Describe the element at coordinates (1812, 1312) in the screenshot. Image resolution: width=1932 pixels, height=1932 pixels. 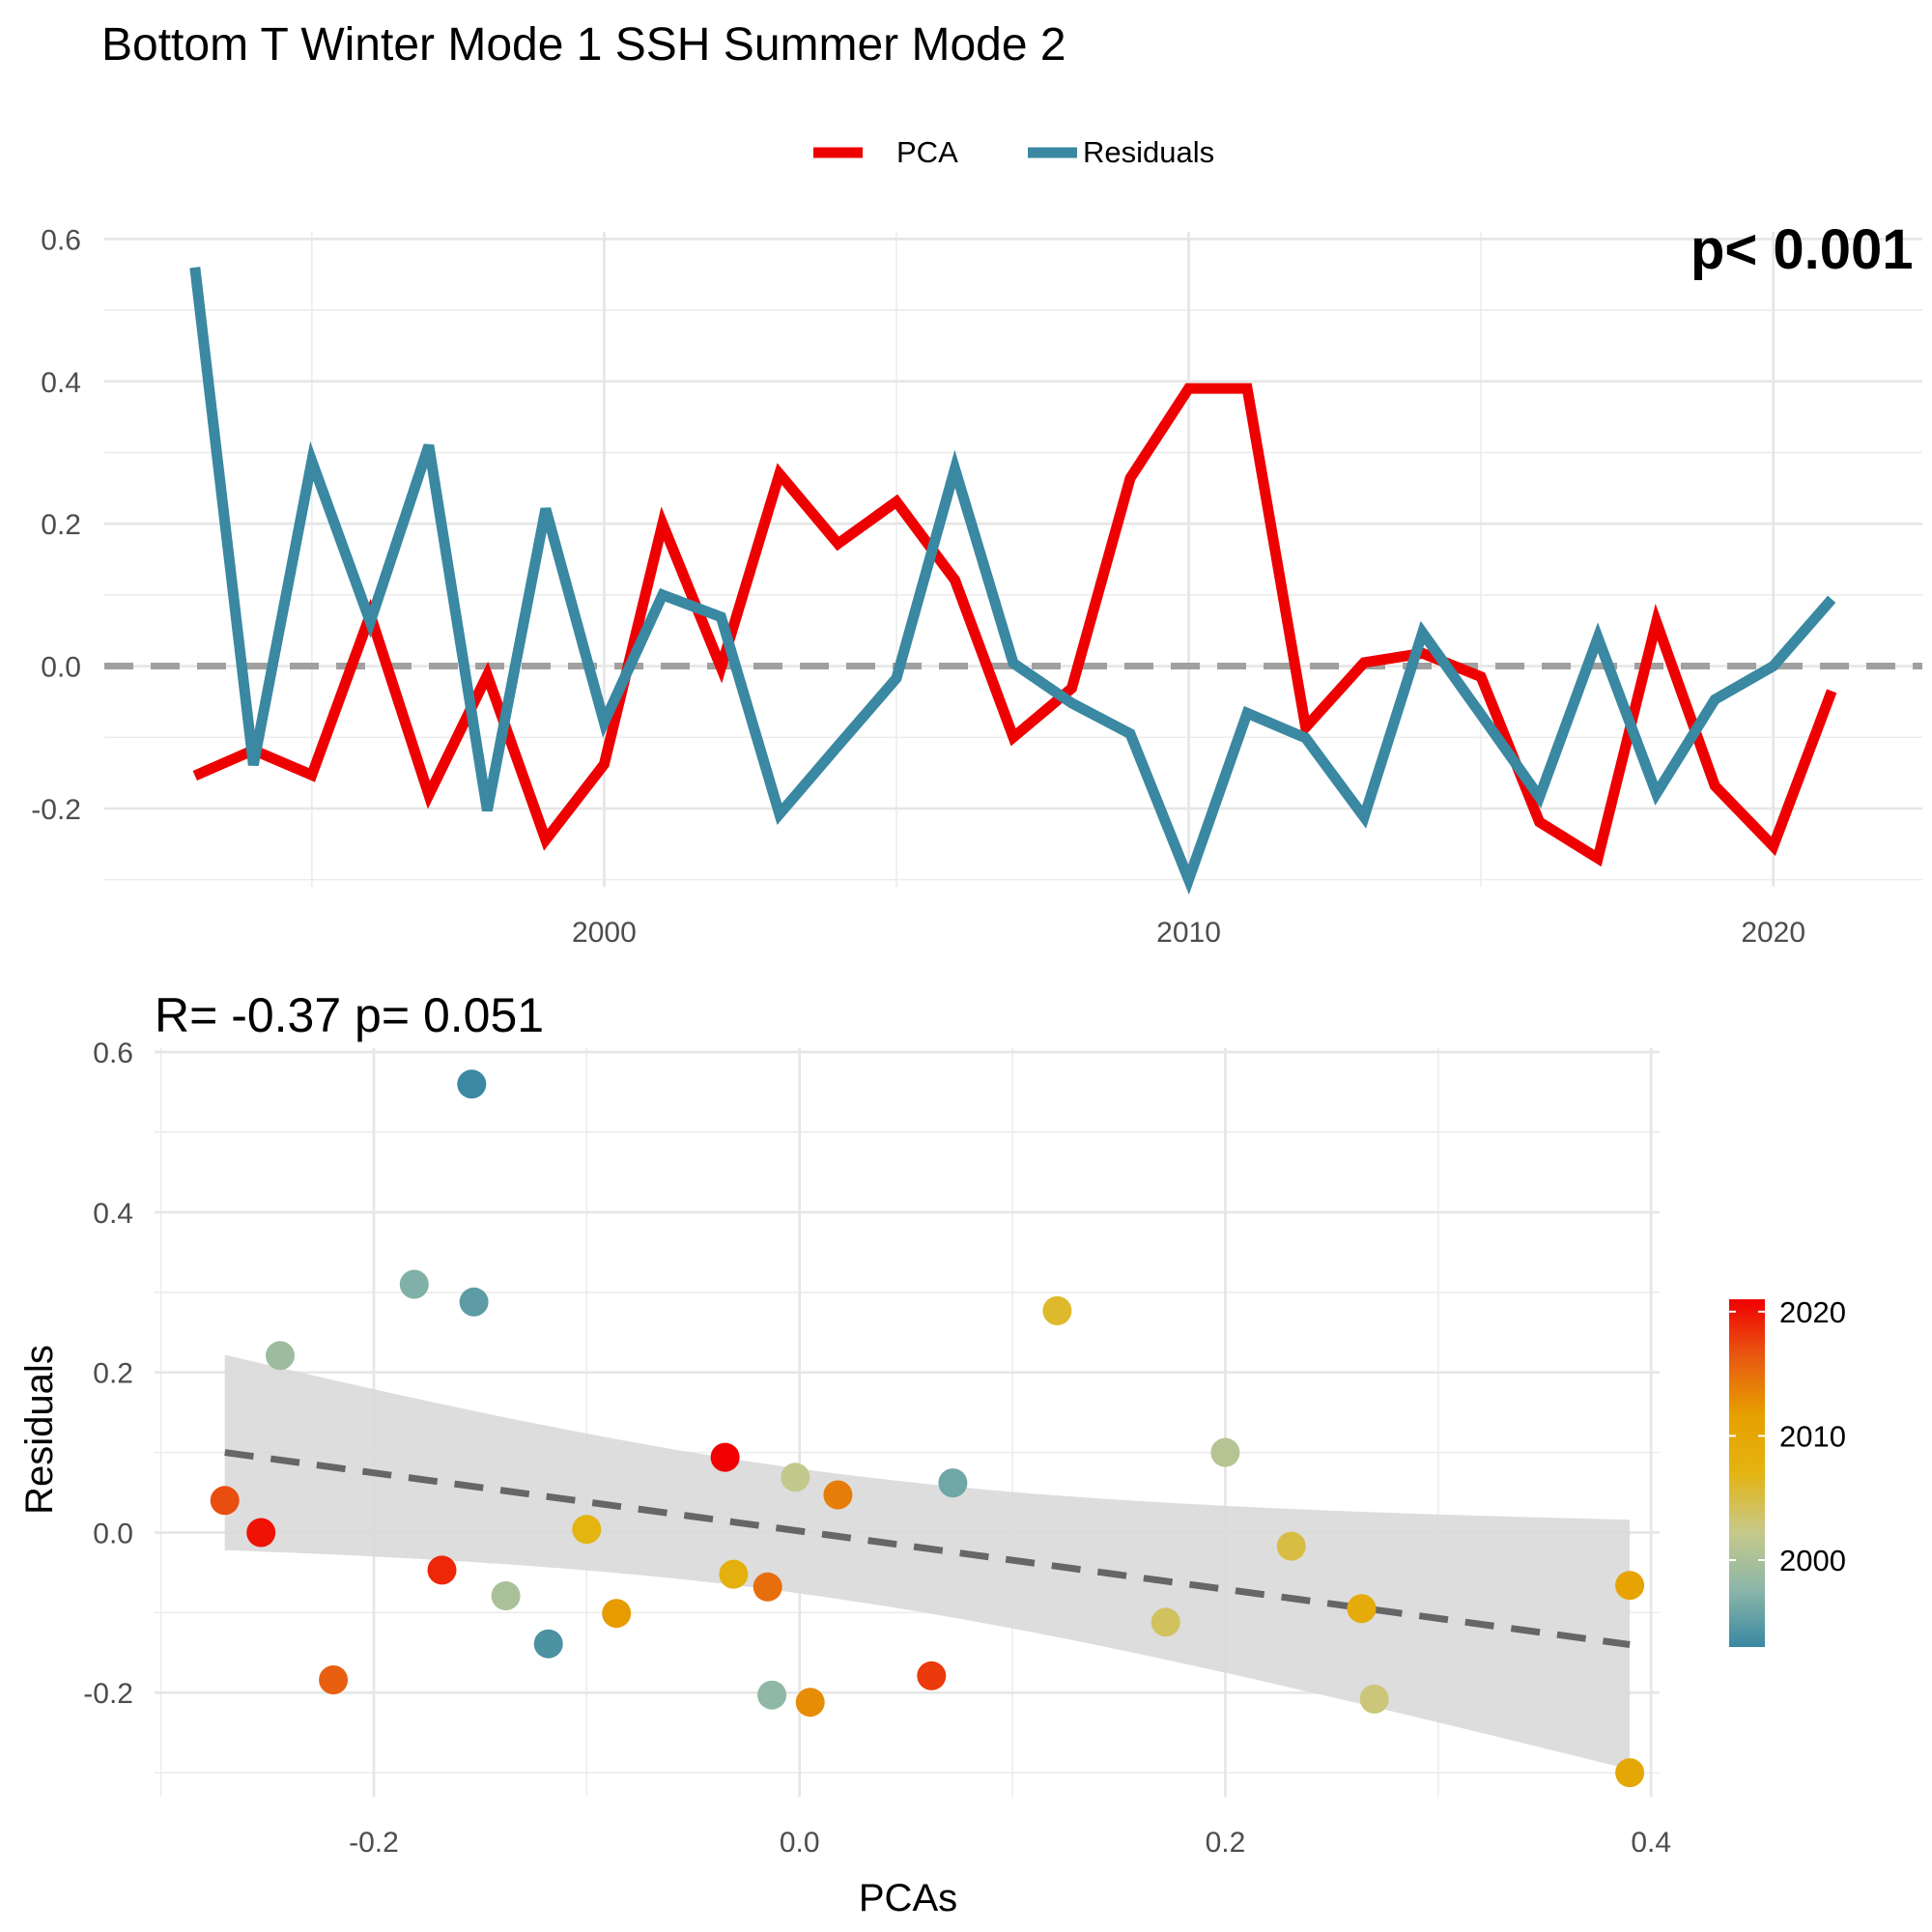
I see `colorbar-label: 2020` at that location.